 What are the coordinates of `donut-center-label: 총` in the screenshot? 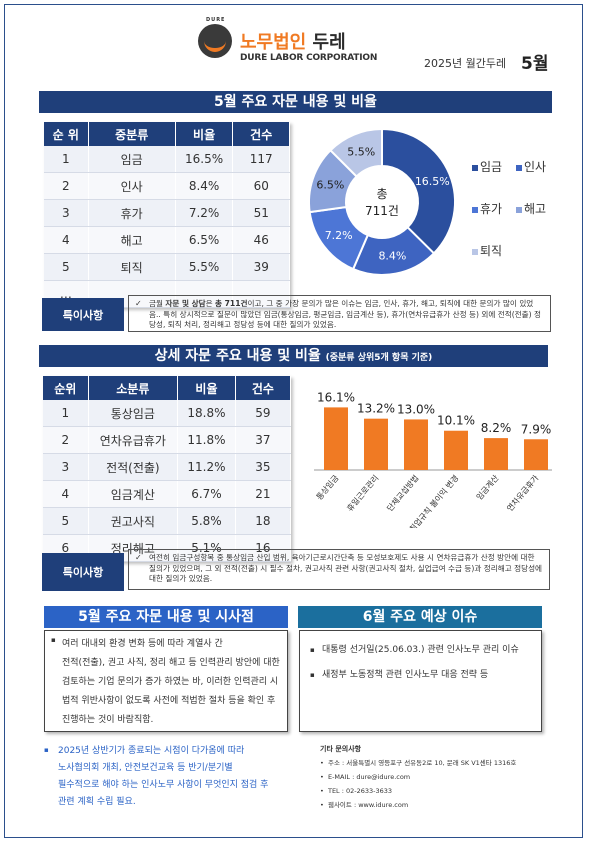 It's located at (381, 194).